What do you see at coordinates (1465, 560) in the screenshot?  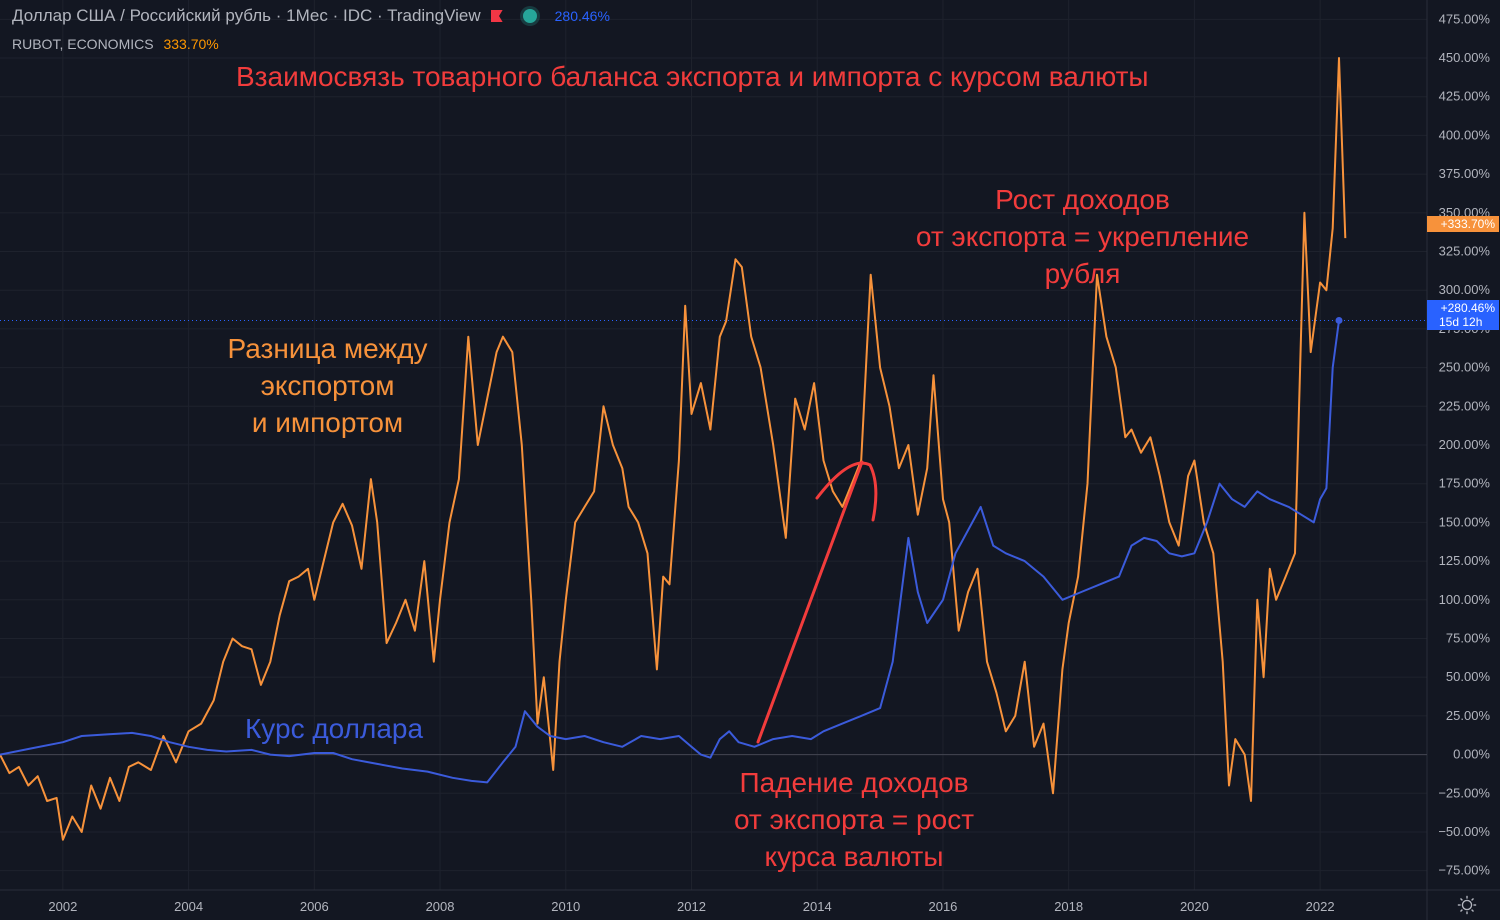 I see `y-tick-label: 125.00%` at bounding box center [1465, 560].